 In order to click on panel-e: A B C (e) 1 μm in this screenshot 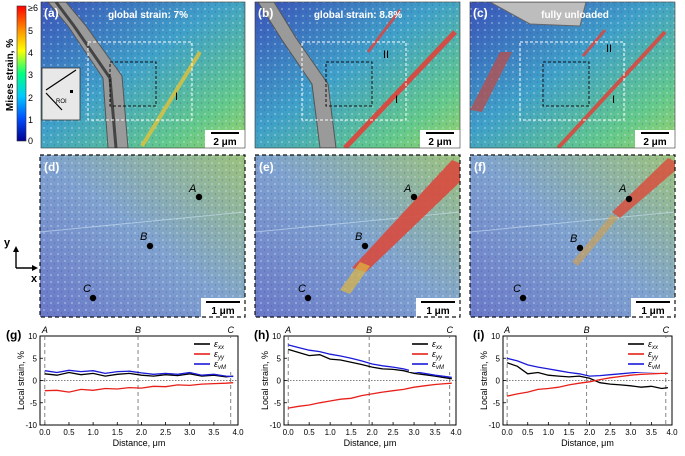, I will do `click(357, 236)`.